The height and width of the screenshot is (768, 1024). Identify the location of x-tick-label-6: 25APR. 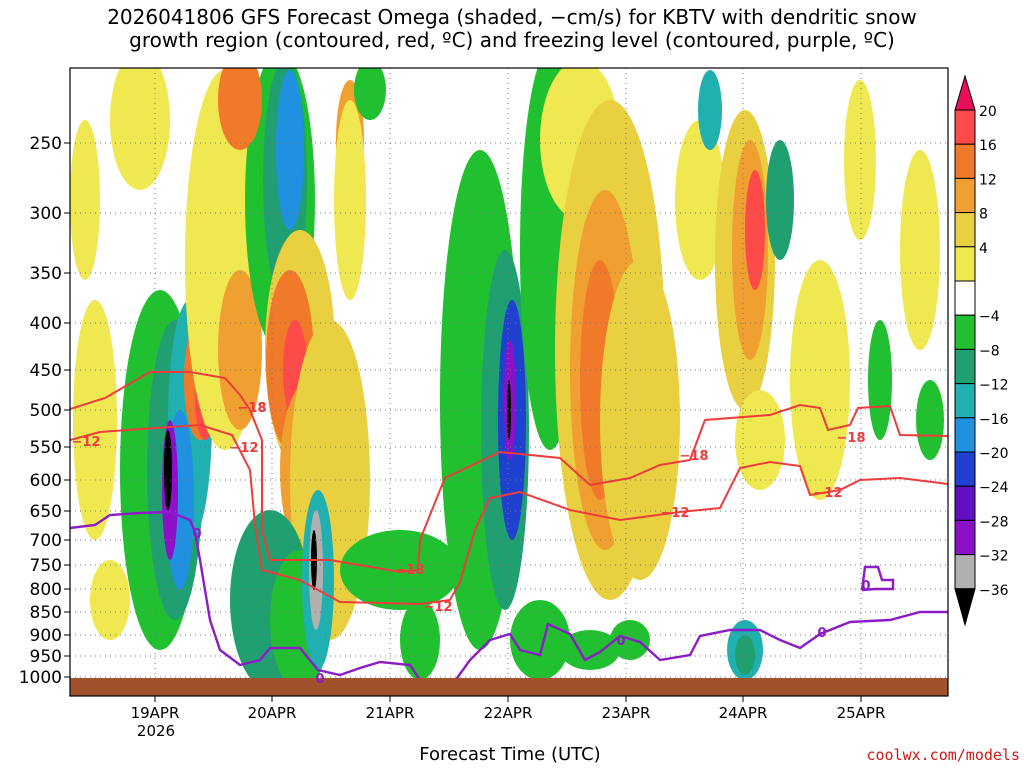
(861, 713).